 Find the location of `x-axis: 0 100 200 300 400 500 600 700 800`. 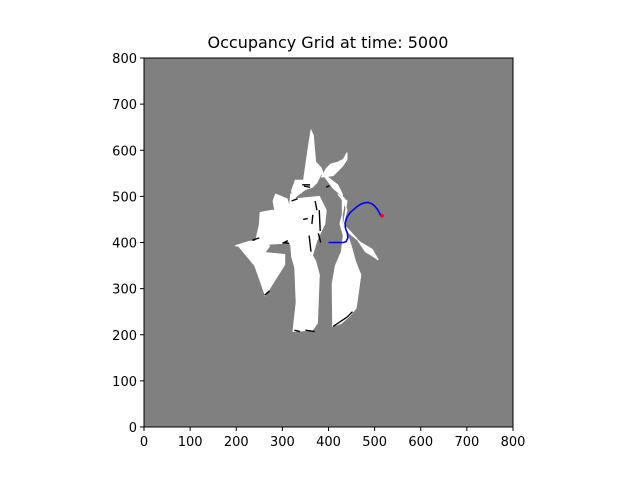

x-axis: 0 100 200 300 400 500 600 700 800 is located at coordinates (333, 438).